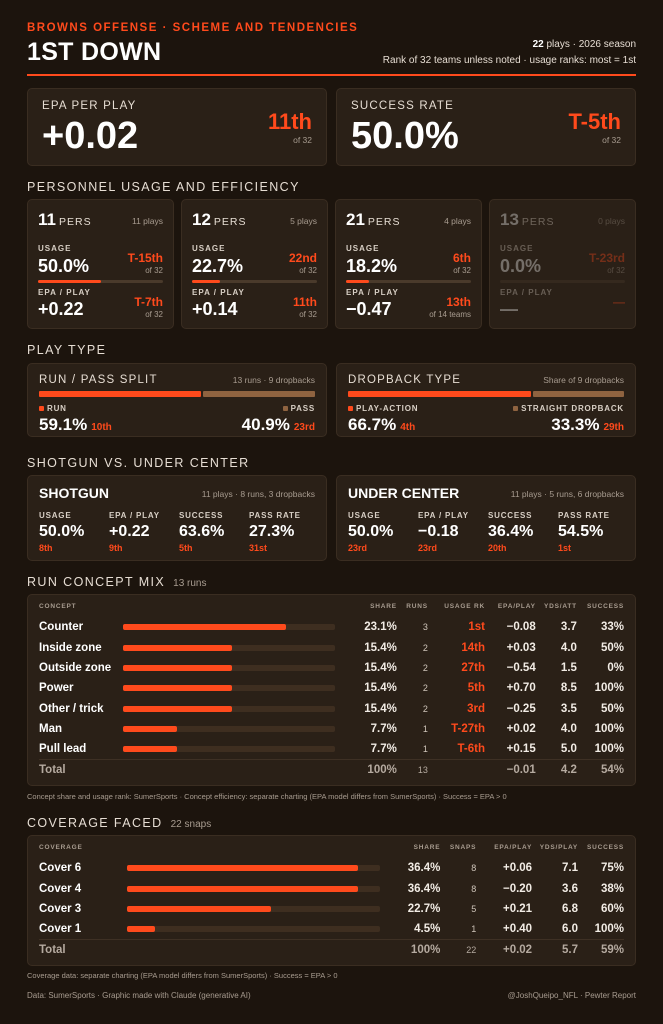  Describe the element at coordinates (458, 302) in the screenshot. I see `epa-rank: 13th` at that location.